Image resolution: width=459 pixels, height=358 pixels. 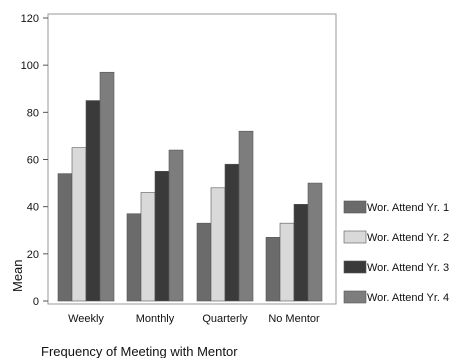 I want to click on legend-label: Wor. Attend Yr. 3, so click(x=408, y=268).